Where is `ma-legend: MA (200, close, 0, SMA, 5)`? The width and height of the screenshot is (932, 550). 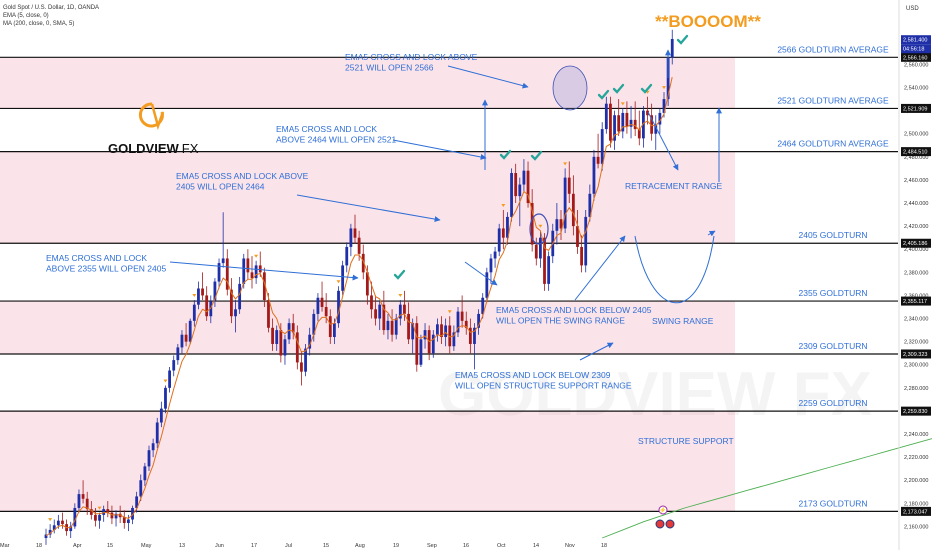
ma-legend: MA (200, close, 0, SMA, 5) is located at coordinates (39, 24).